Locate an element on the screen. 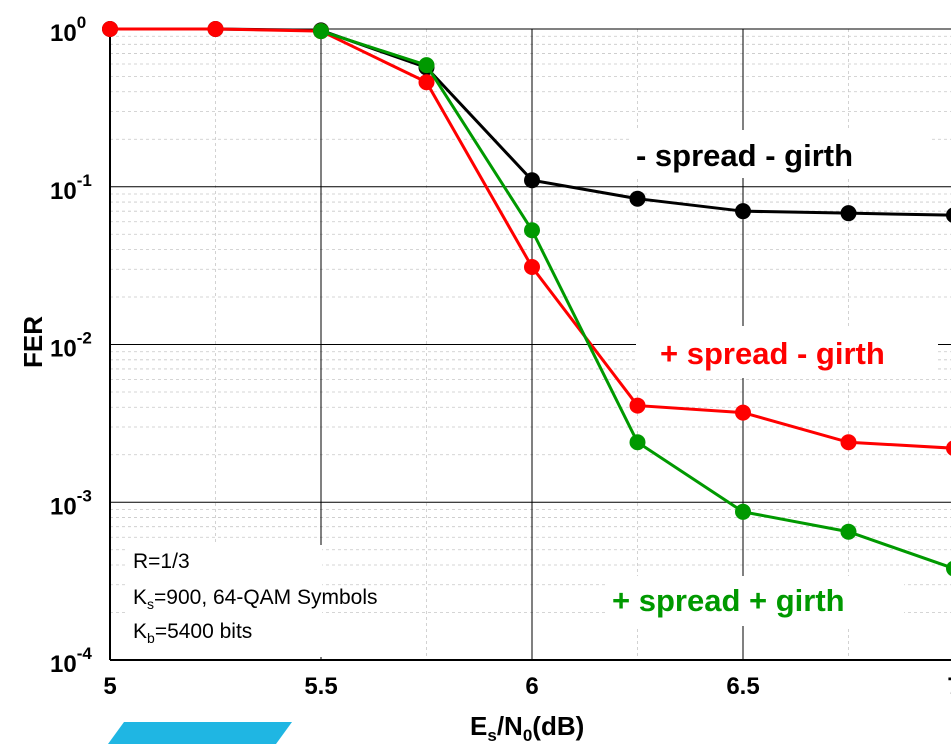 This screenshot has height=744, width=951. info-rate: R=1/3 is located at coordinates (161, 561).